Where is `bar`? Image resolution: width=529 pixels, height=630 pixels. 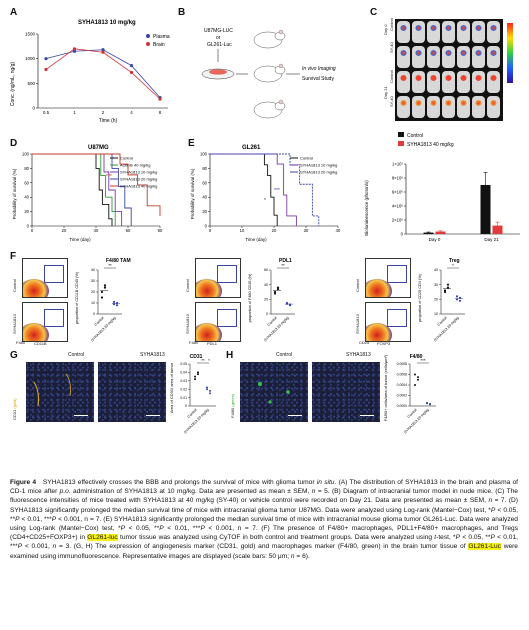
bar is located at coordinates (485, 209).